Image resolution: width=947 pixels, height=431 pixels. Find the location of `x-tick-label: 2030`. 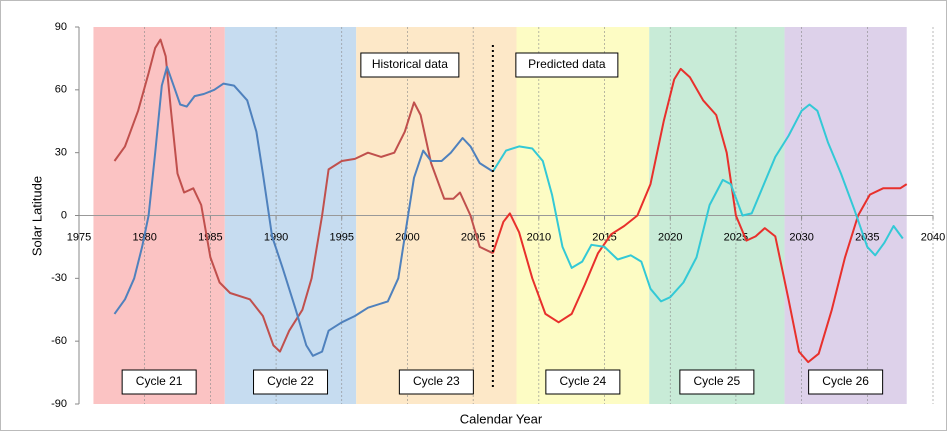

x-tick-label: 2030 is located at coordinates (801, 237).